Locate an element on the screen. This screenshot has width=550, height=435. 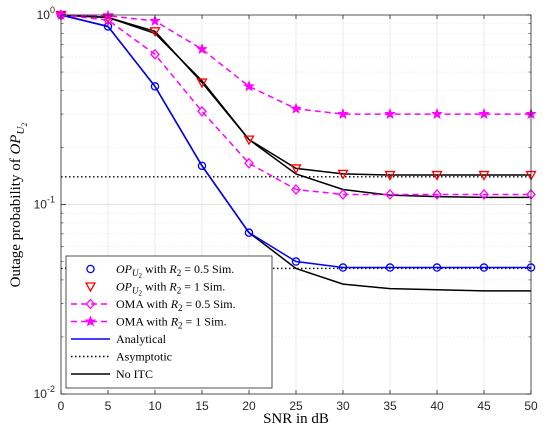
legend-label: Asymptotic is located at coordinates (144, 357).